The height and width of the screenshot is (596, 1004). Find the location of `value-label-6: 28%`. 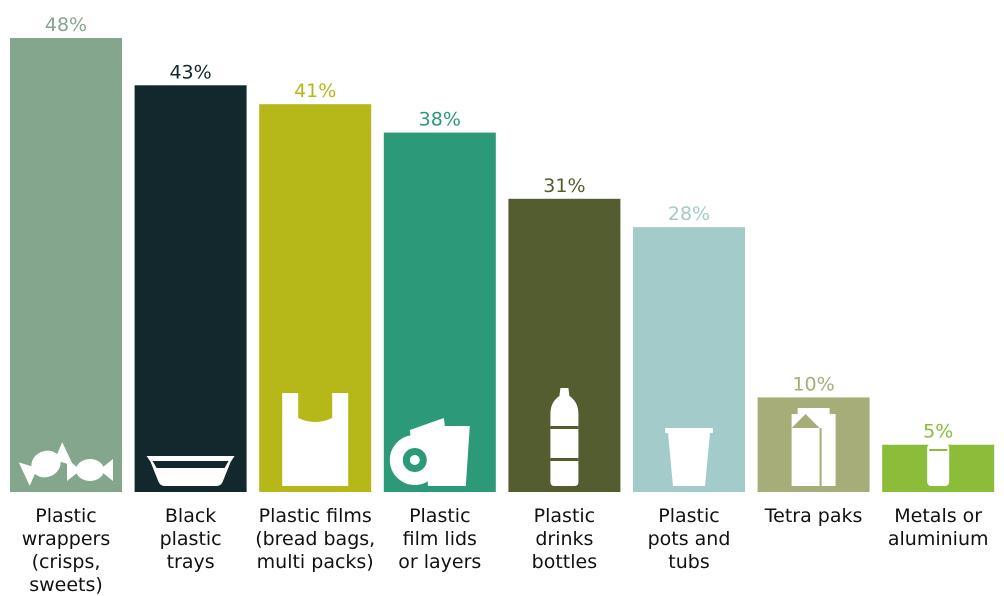

value-label-6: 28% is located at coordinates (689, 214).